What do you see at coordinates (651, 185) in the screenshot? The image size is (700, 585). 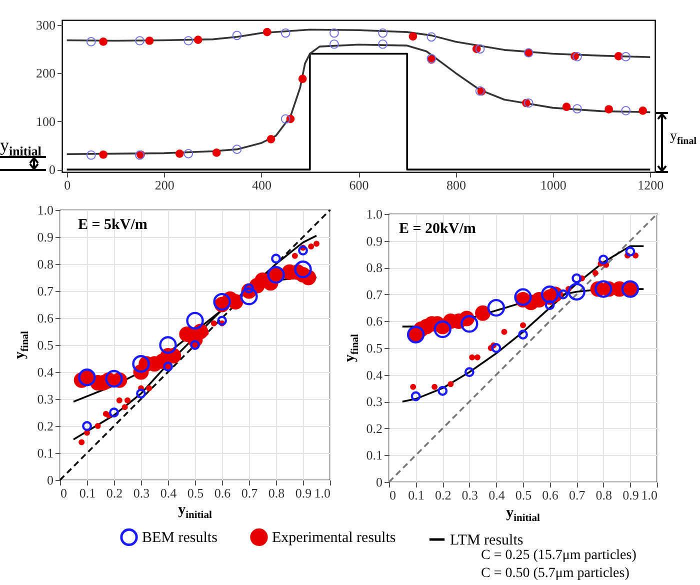 I see `x-tick-label: 1200` at bounding box center [651, 185].